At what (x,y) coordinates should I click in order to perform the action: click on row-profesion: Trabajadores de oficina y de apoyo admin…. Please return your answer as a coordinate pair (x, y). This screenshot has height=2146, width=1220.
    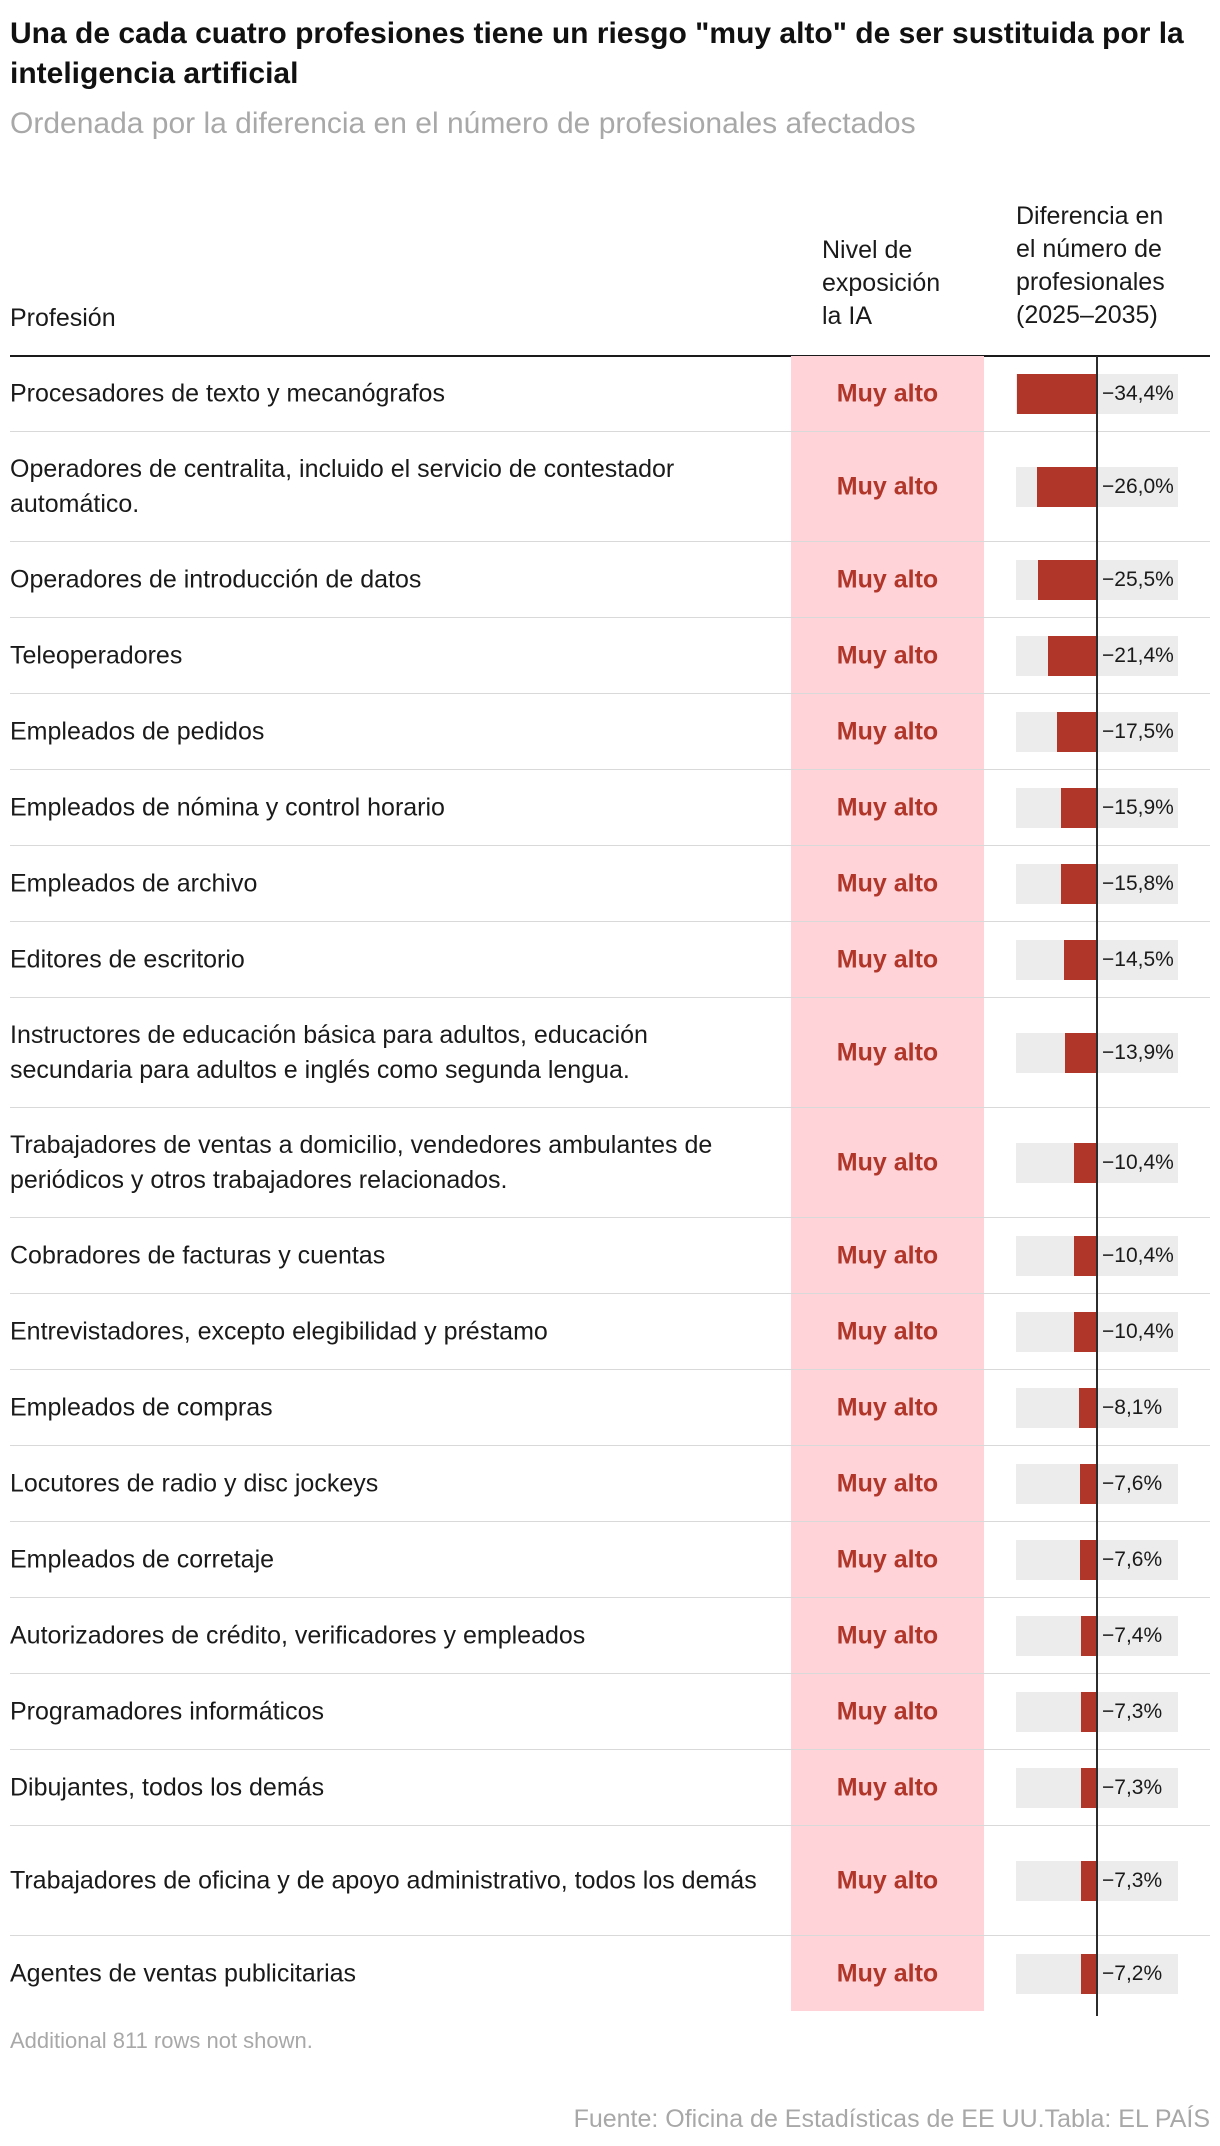
    Looking at the image, I should click on (383, 1880).